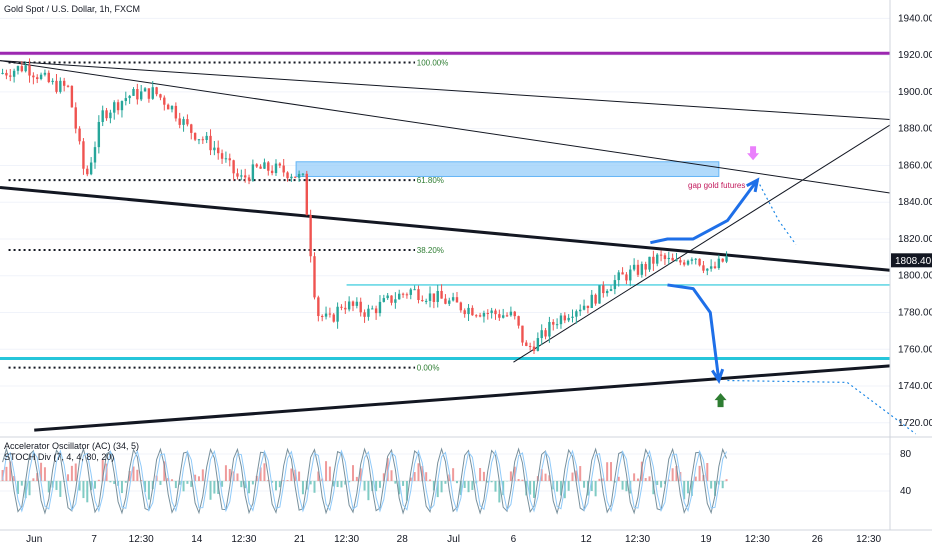 Image resolution: width=932 pixels, height=550 pixels. Describe the element at coordinates (915, 349) in the screenshot. I see `y-tick-label: 1760.00` at that location.